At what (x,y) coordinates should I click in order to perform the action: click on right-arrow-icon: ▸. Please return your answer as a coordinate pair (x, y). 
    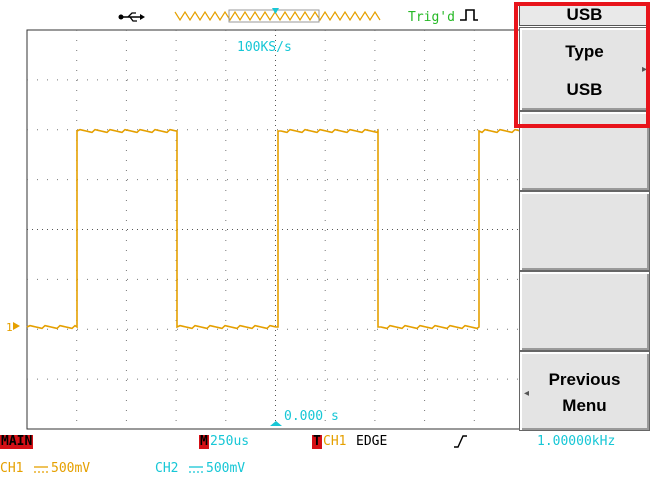
    Looking at the image, I should click on (644, 69).